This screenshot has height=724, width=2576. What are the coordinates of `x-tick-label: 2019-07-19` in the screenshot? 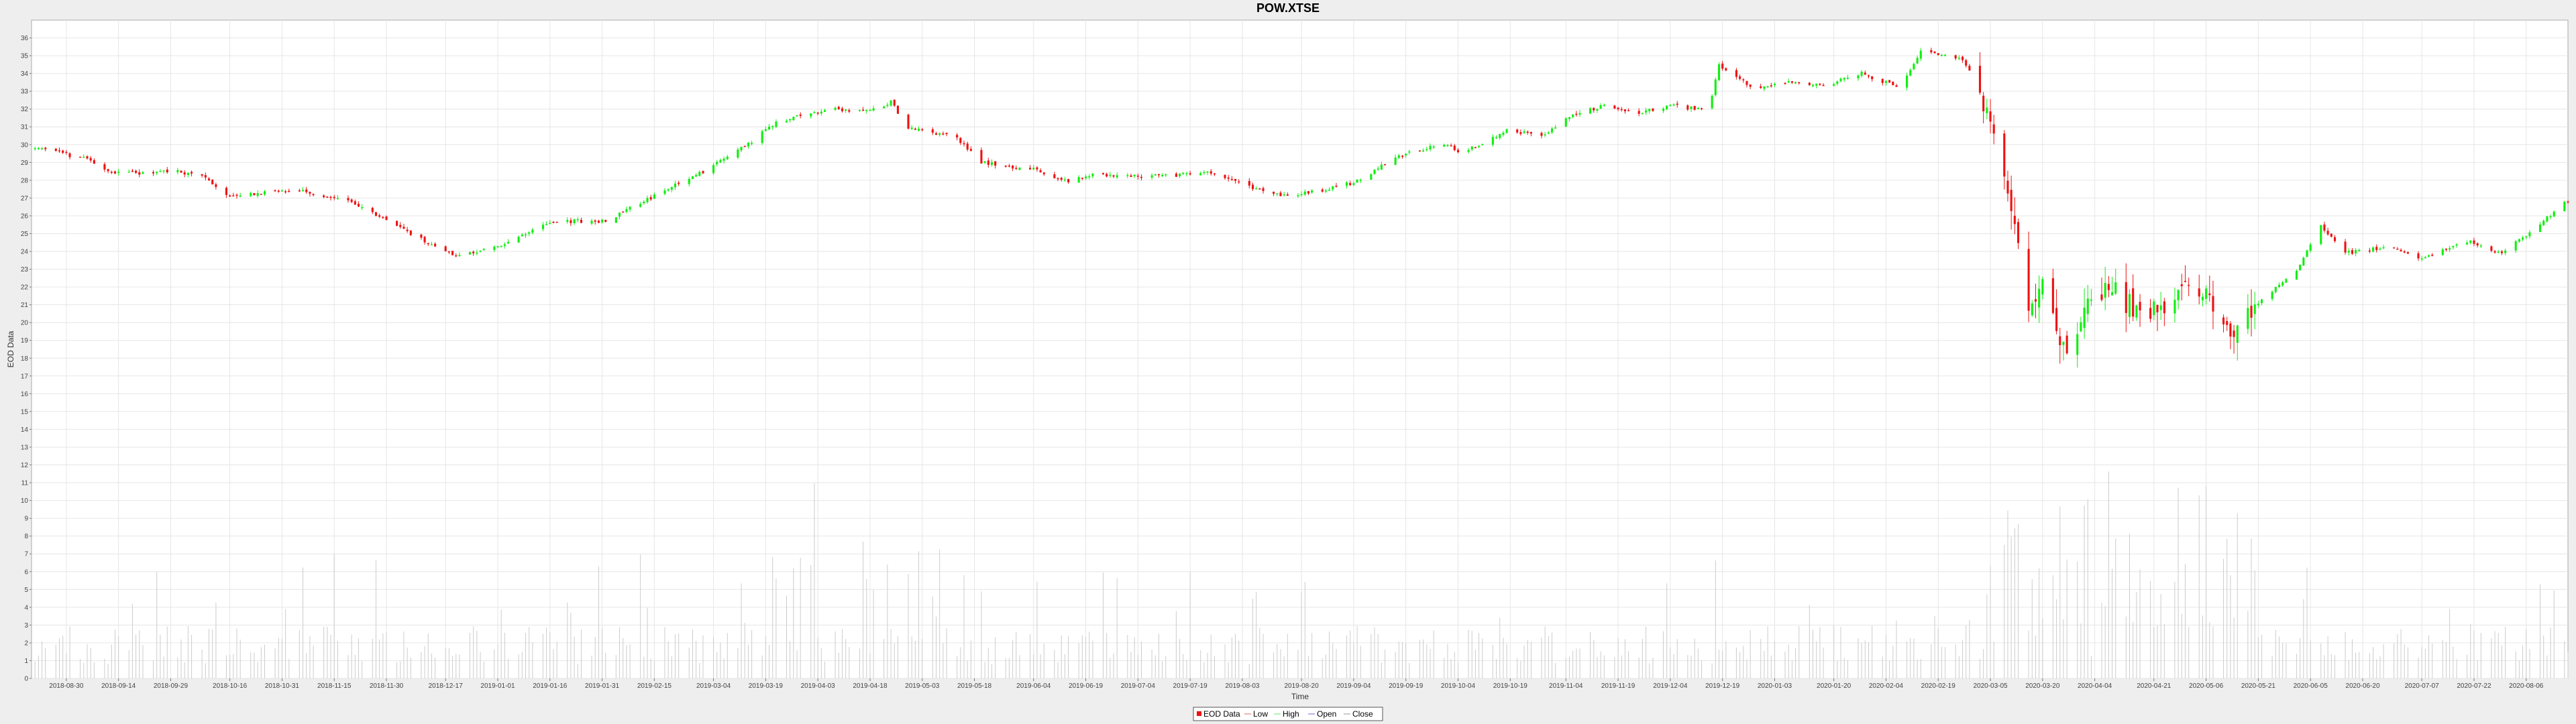 It's located at (1190, 686).